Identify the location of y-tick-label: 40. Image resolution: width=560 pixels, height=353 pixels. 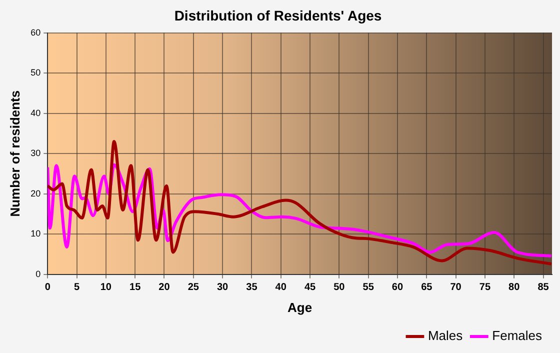
(35, 113).